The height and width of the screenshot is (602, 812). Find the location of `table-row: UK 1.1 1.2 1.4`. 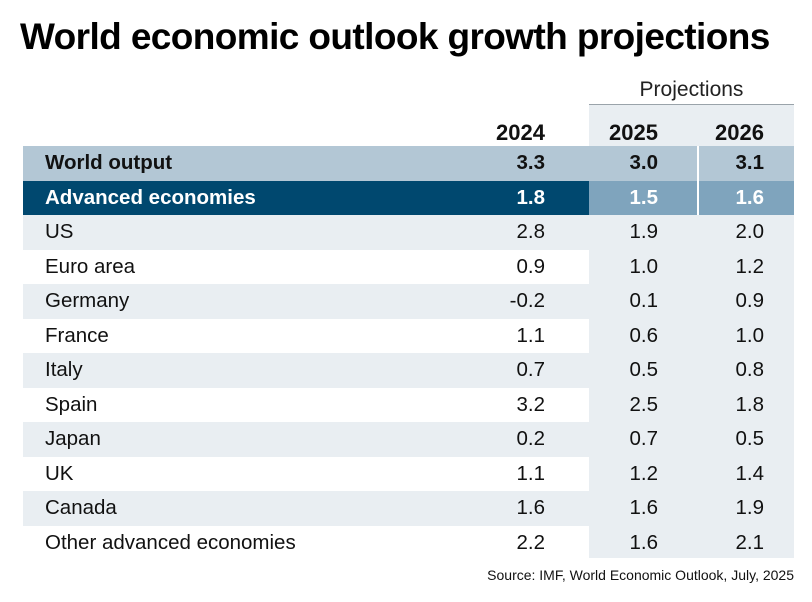

table-row: UK 1.1 1.2 1.4 is located at coordinates (408, 474).